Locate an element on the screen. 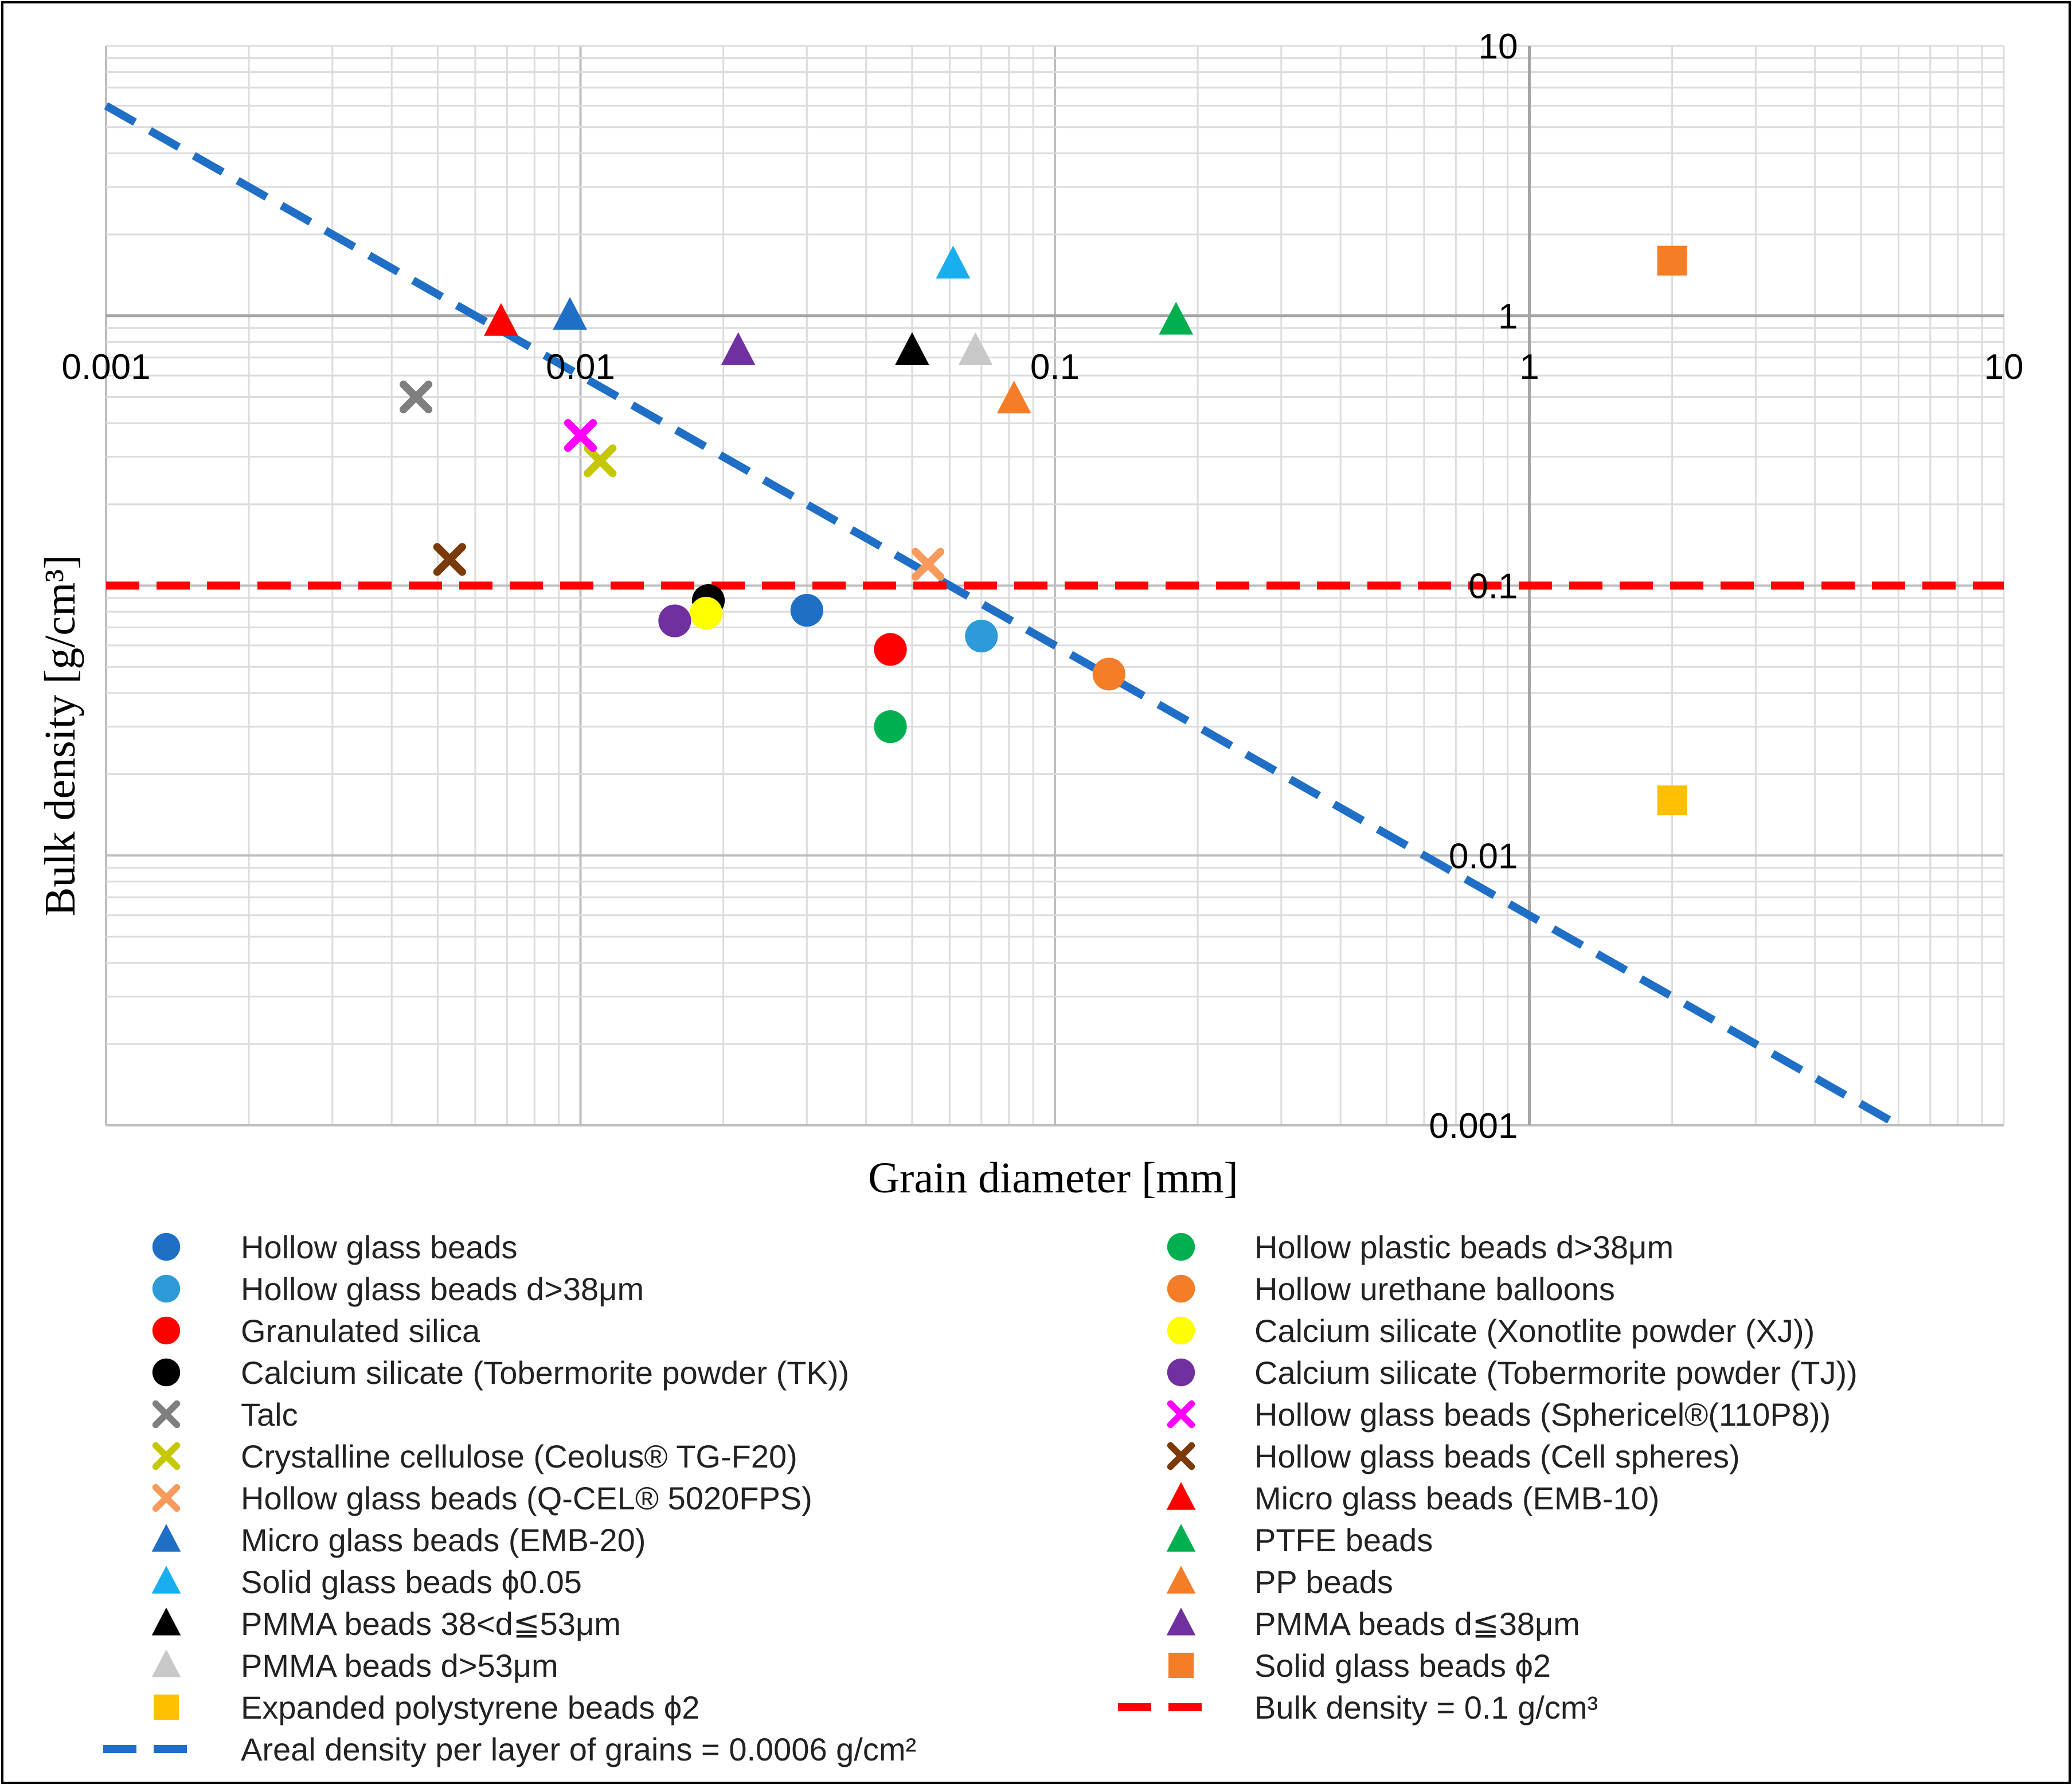 Image resolution: width=2072 pixels, height=1788 pixels. y-tick-label: 0.1 is located at coordinates (1493, 587).